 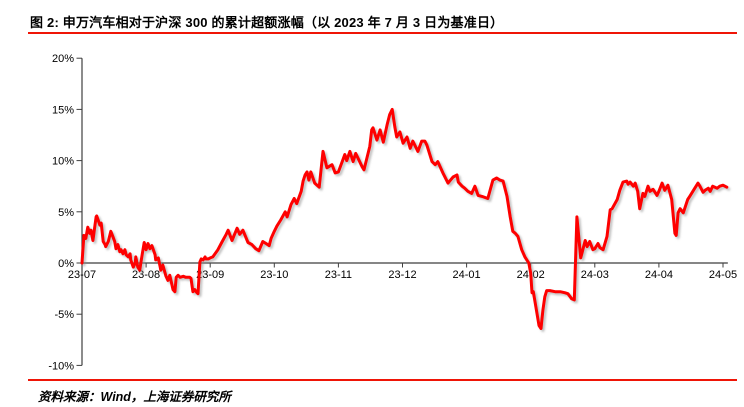 What do you see at coordinates (338, 275) in the screenshot?
I see `x-tick-label: 23-11` at bounding box center [338, 275].